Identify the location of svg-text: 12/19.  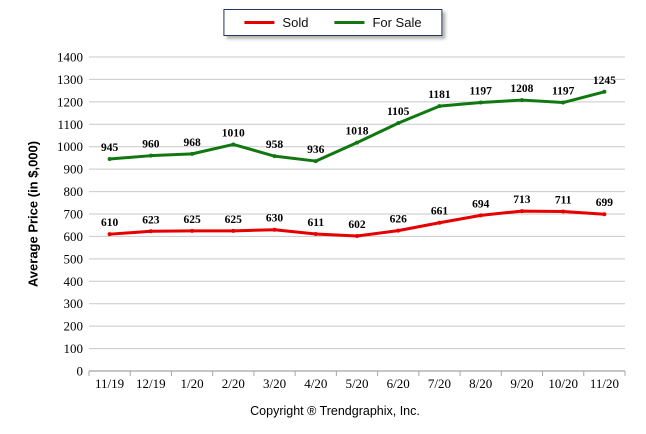
(151, 383).